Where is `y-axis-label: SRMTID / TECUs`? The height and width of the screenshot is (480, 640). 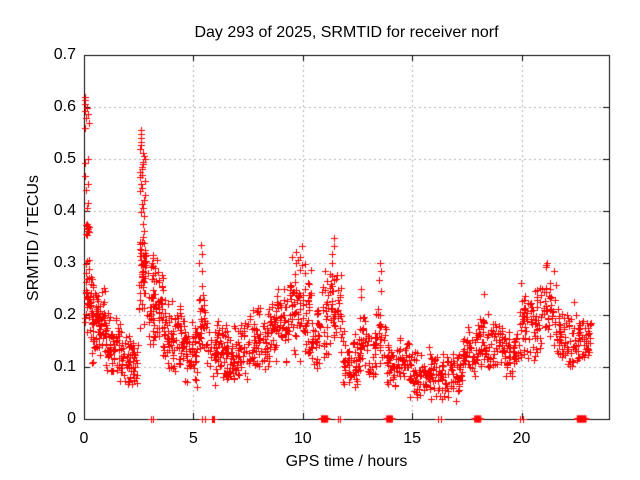
y-axis-label: SRMTID / TECUs is located at coordinates (33, 238).